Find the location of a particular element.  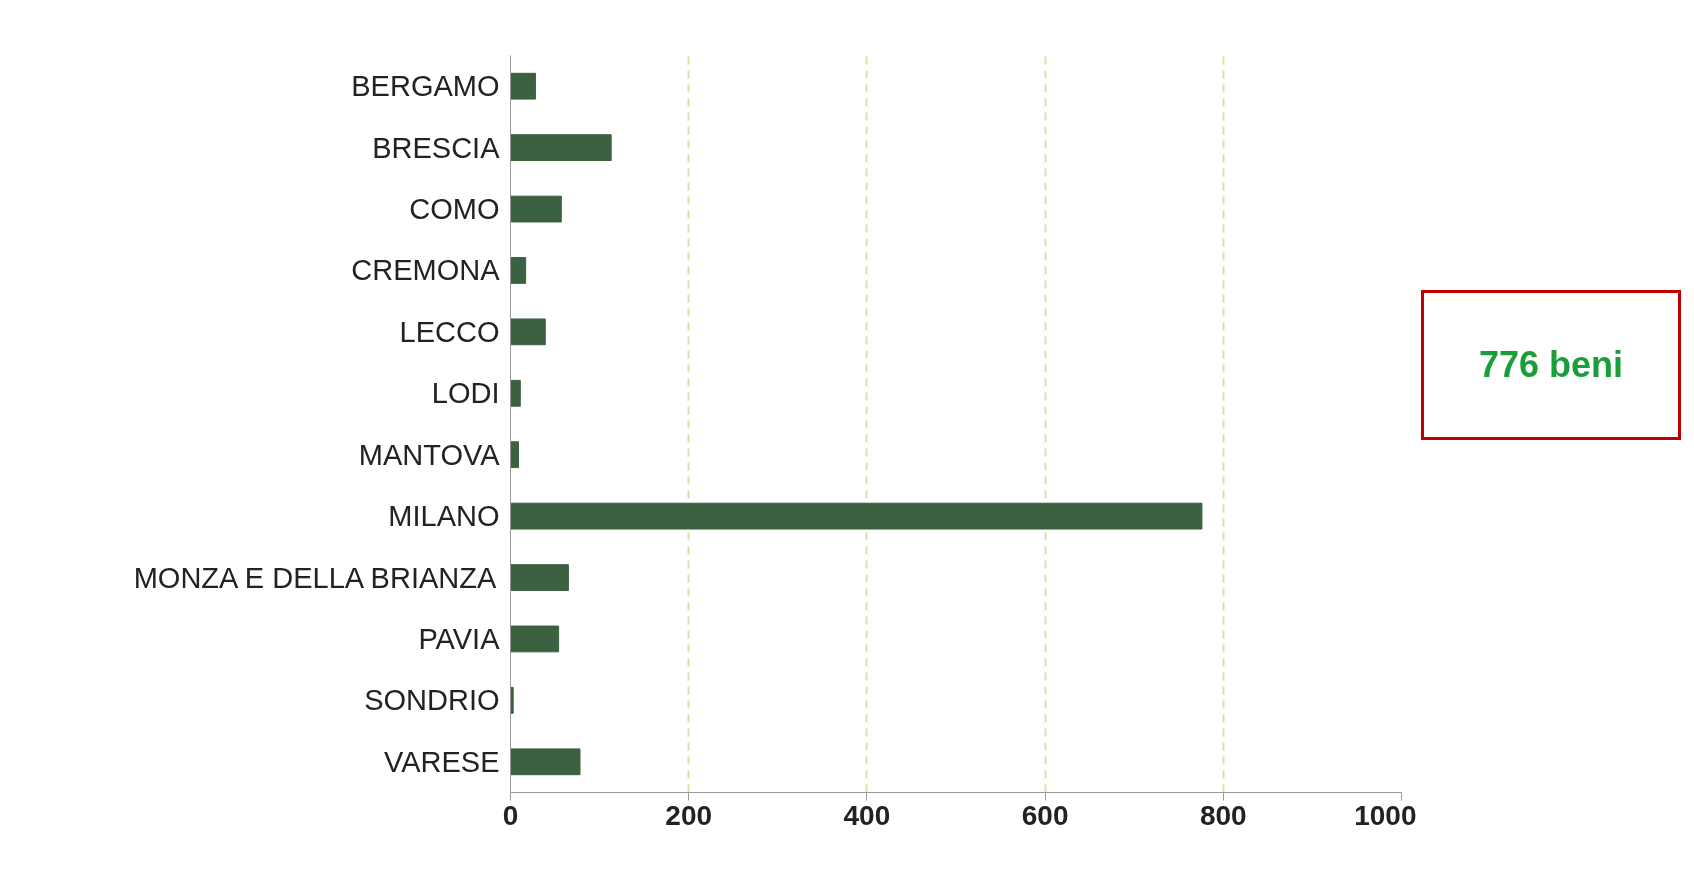

y-tick-label: BERGAMO is located at coordinates (425, 86).